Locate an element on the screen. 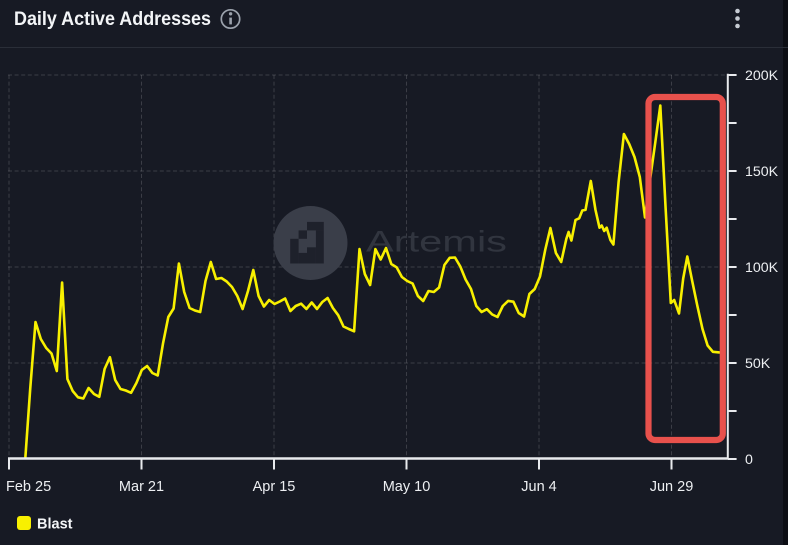 Image resolution: width=788 pixels, height=545 pixels. svg-text: 150K is located at coordinates (762, 172).